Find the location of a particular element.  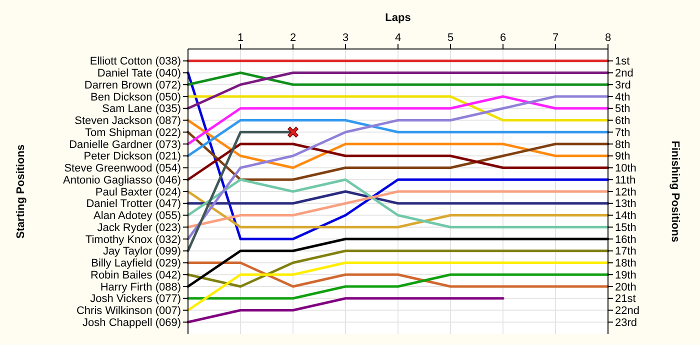

x-tick-label: 6 is located at coordinates (503, 38).